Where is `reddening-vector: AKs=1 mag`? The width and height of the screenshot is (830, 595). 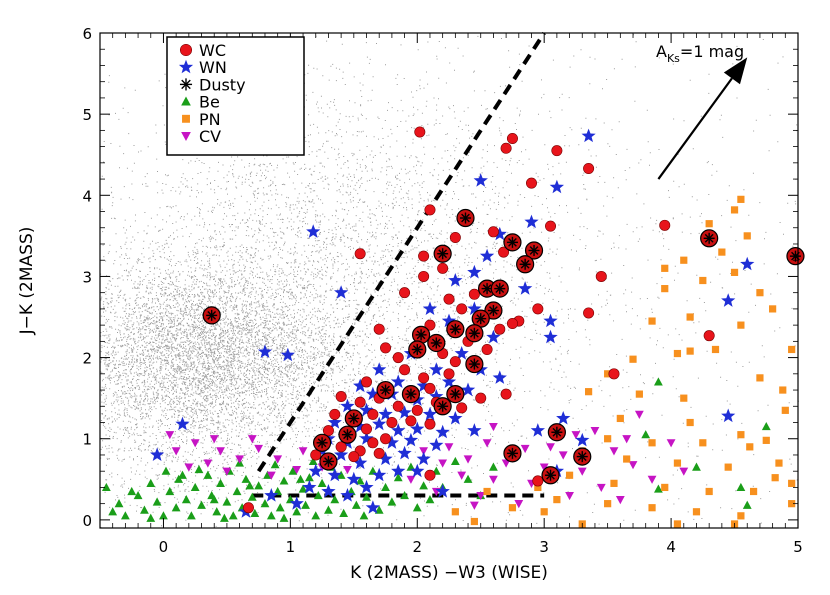 reddening-vector: AKs=1 mag is located at coordinates (702, 111).